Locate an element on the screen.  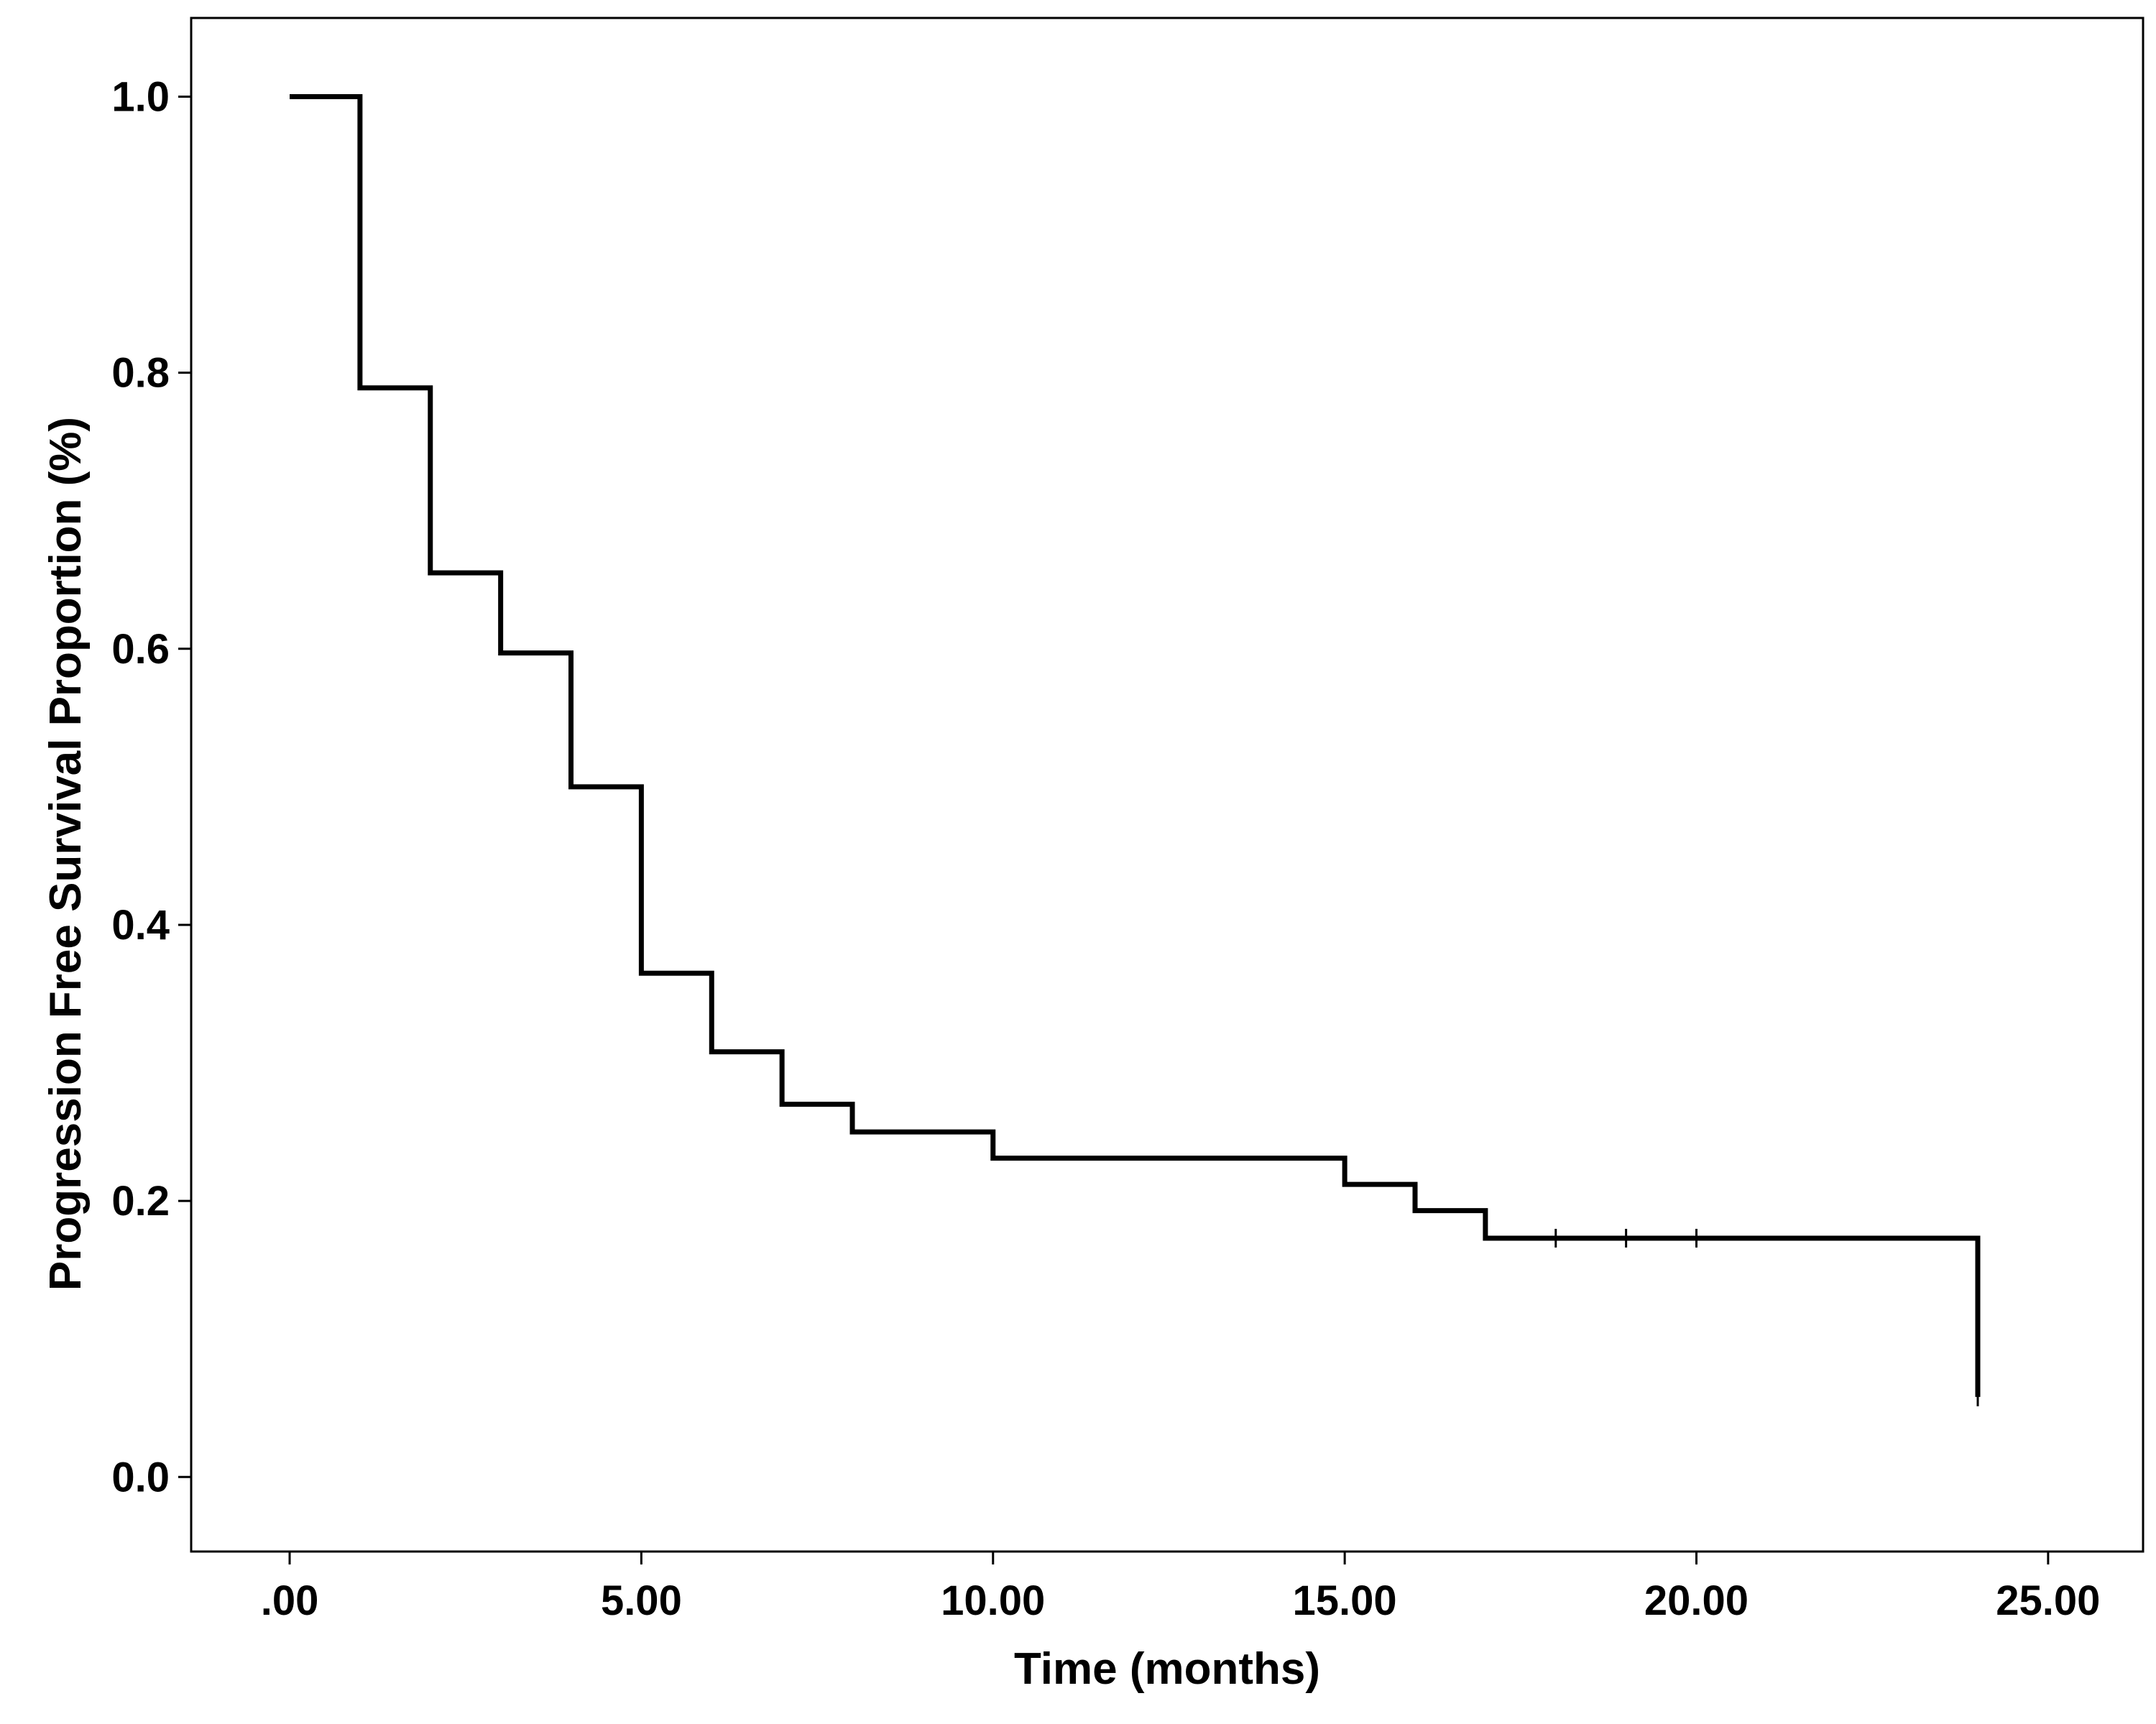
y-axis-ticks: 0.0 0.2 0.4 0.6 0.8 1.0 is located at coordinates (151, 787).